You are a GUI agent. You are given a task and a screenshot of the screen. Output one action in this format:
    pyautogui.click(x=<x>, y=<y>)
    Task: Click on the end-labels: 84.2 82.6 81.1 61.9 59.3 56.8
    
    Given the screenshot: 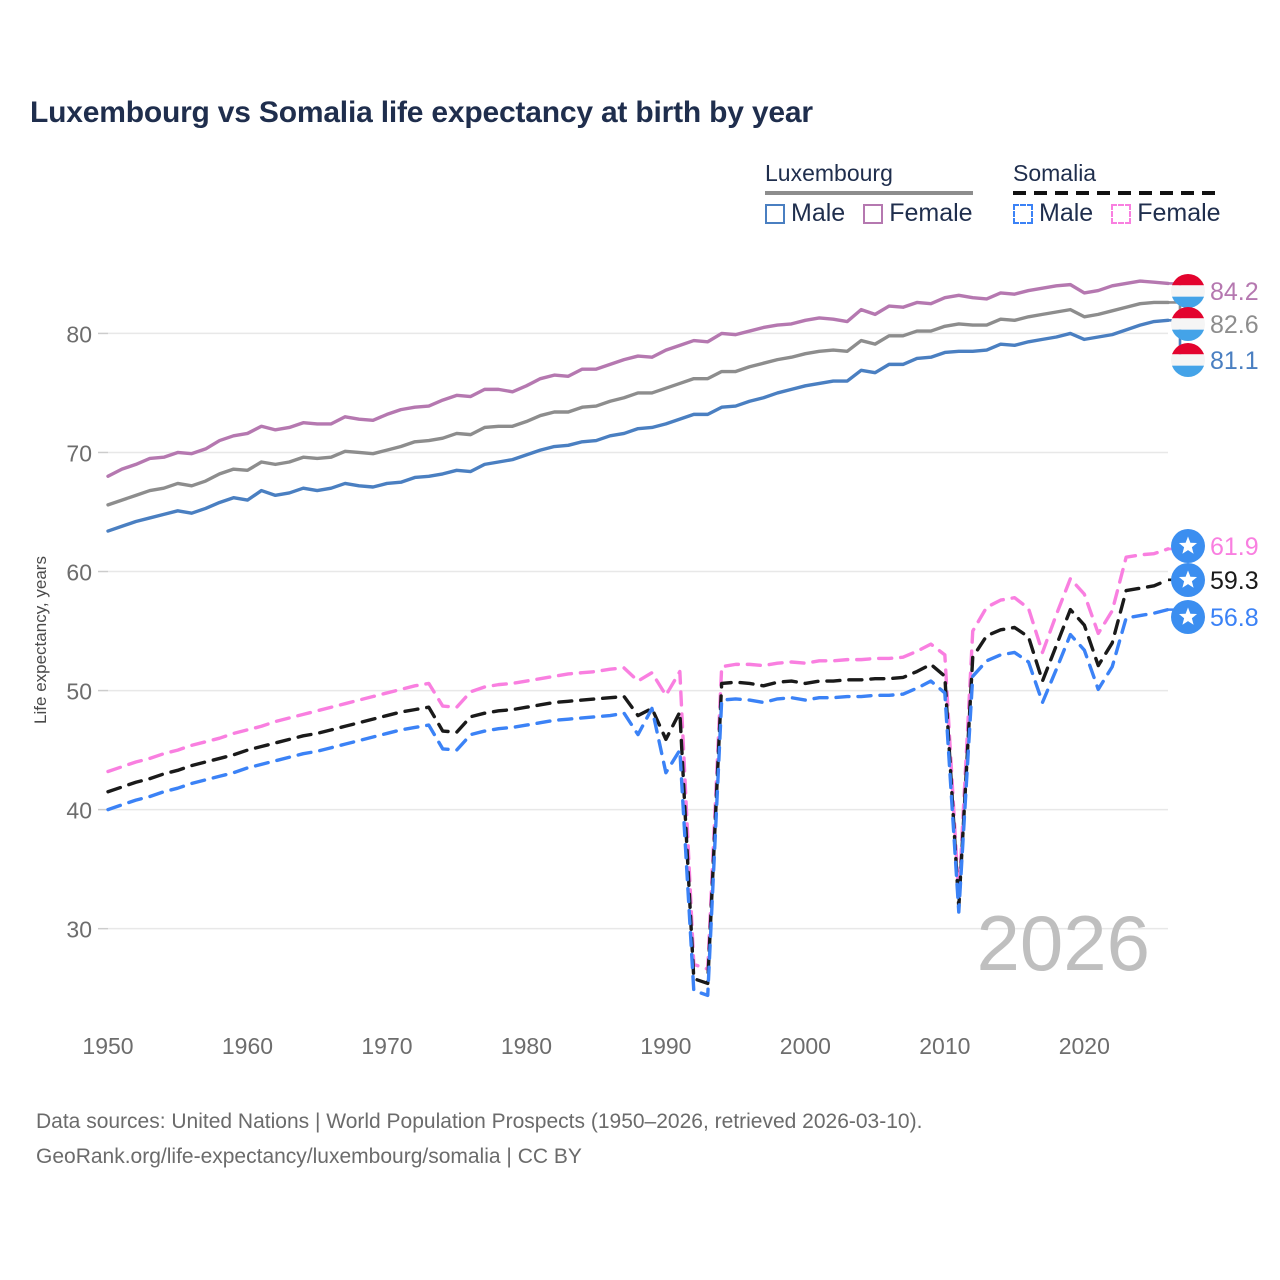 What is the action you would take?
    pyautogui.click(x=1213, y=454)
    